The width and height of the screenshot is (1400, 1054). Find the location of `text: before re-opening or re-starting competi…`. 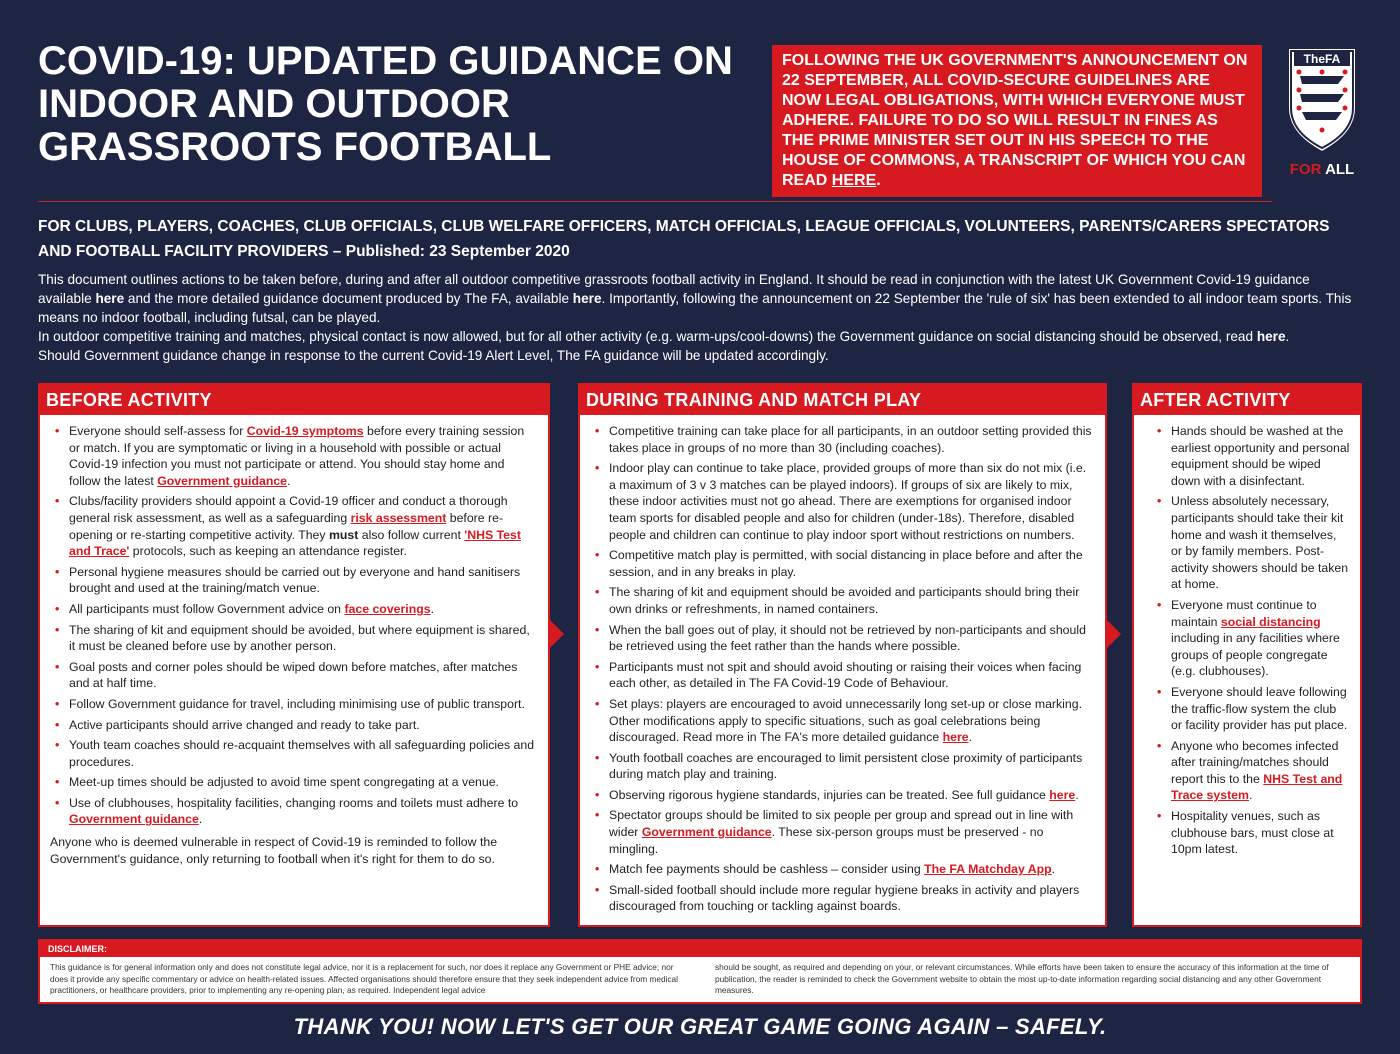

text: before re-opening or re-starting competi… is located at coordinates (286, 526).